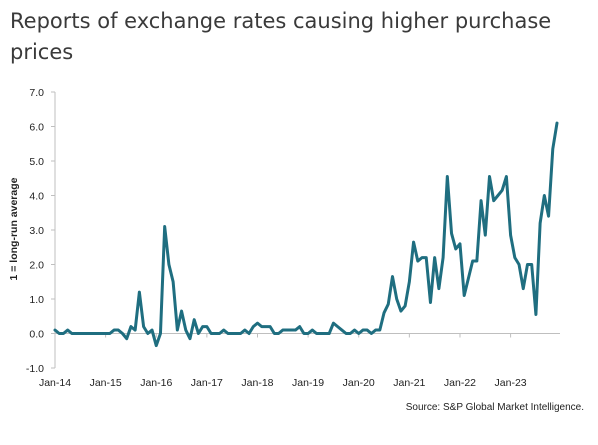 The image size is (598, 445). Describe the element at coordinates (460, 383) in the screenshot. I see `x-tick-label: Jan-22` at that location.